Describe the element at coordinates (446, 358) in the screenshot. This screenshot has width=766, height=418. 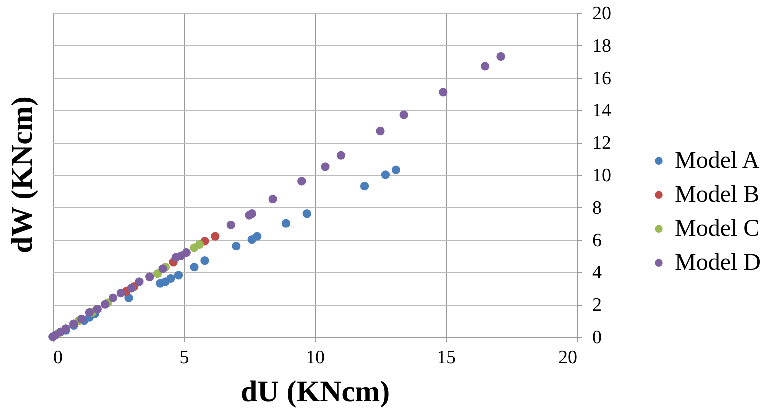
I see `x-tick-label: 15` at that location.